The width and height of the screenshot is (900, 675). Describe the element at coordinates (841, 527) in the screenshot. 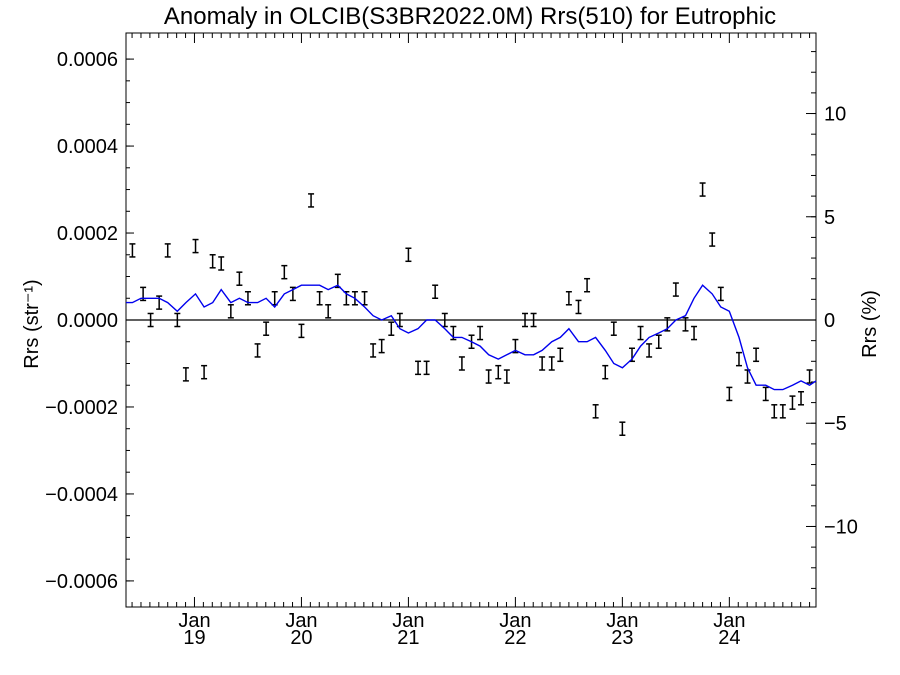

I see `y2-tick-label: −10` at that location.